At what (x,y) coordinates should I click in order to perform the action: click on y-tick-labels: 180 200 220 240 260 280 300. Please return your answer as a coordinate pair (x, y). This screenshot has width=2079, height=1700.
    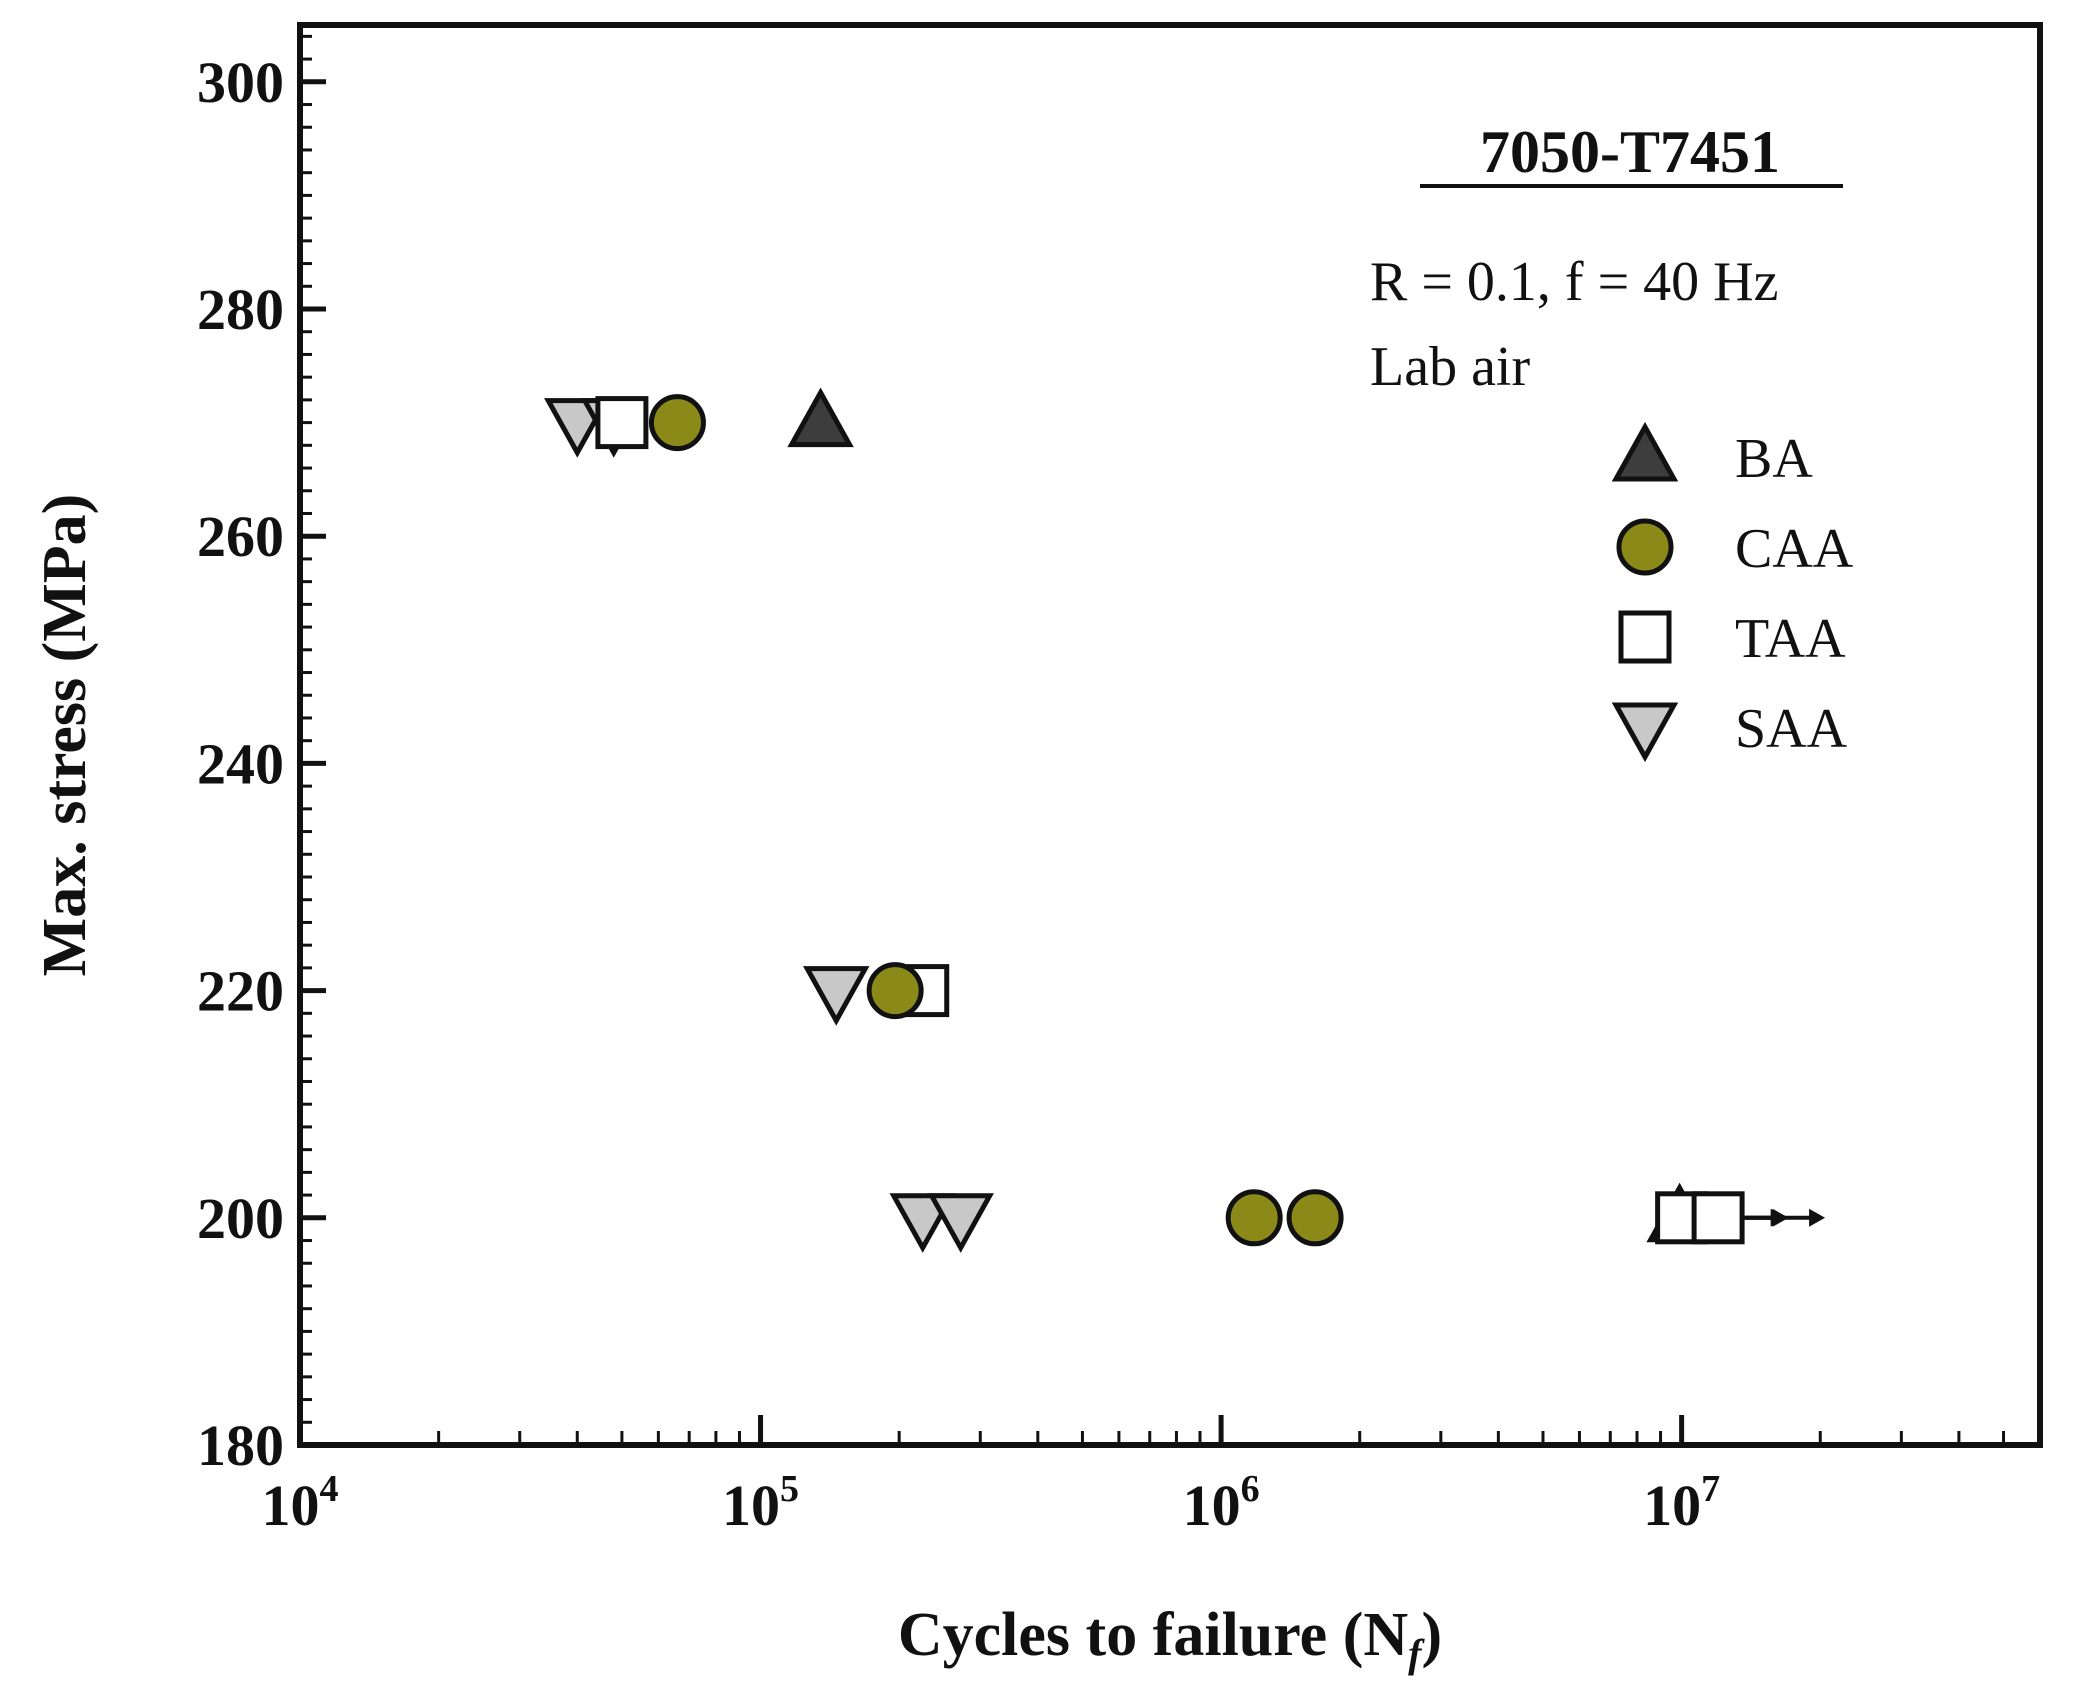
    Looking at the image, I should click on (240, 764).